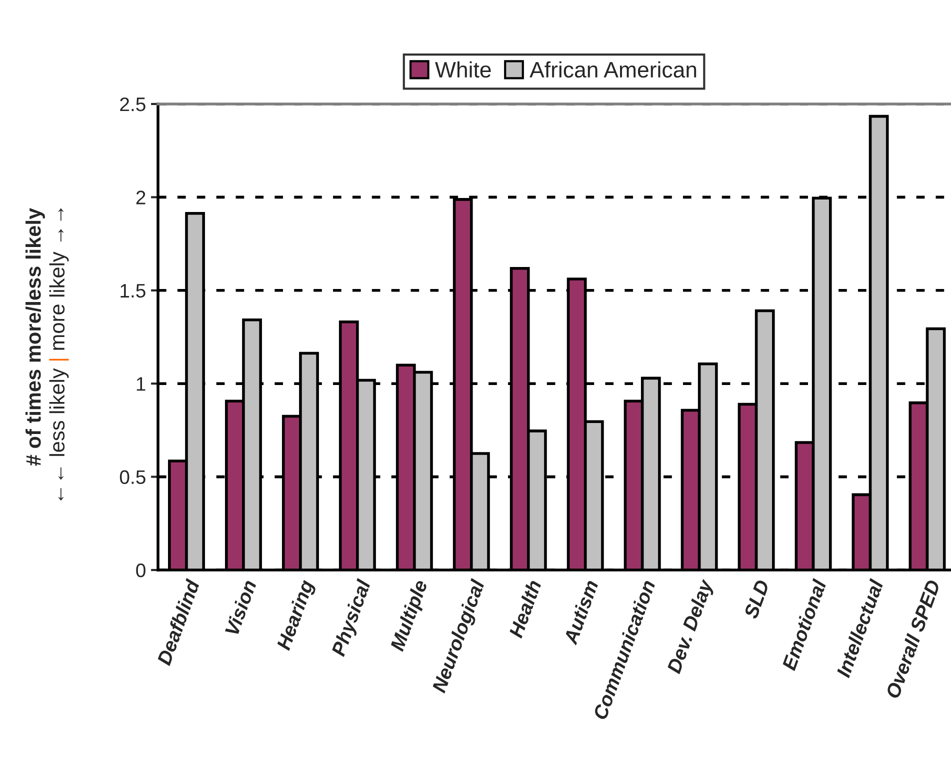  Describe the element at coordinates (463, 69) in the screenshot. I see `legend-label: White` at that location.